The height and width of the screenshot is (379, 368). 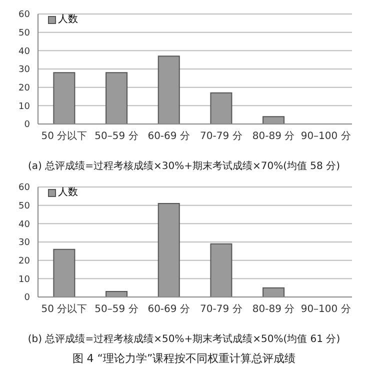 I want to click on text: (a) 总评成绩=过程考核成绩×30%+期末考试成绩×70%(均值 58 分), so click(x=184, y=166).